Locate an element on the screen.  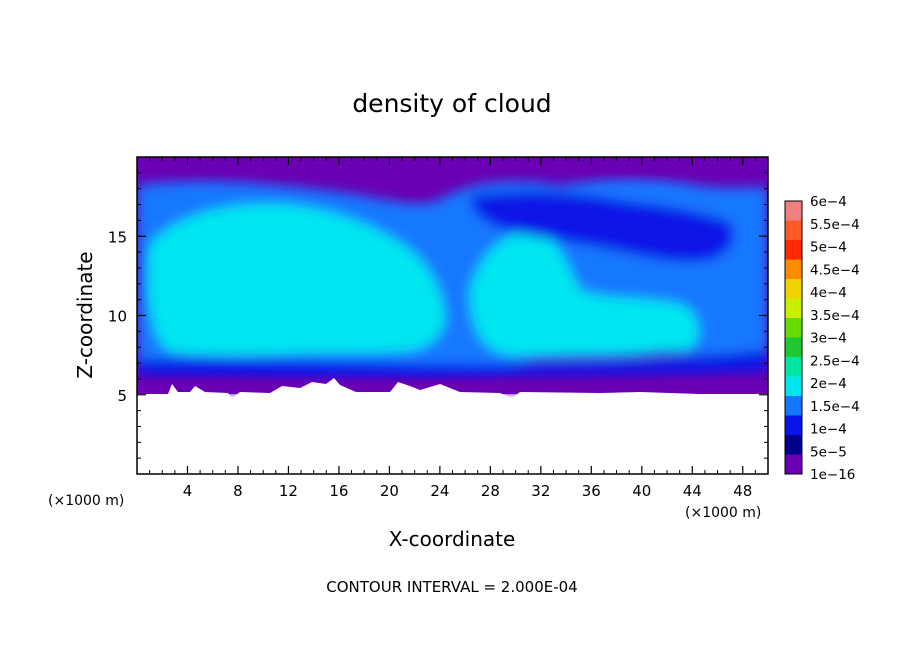
contour-interval-note: CONTOUR INTERVAL = 2.000E-04 is located at coordinates (451, 587).